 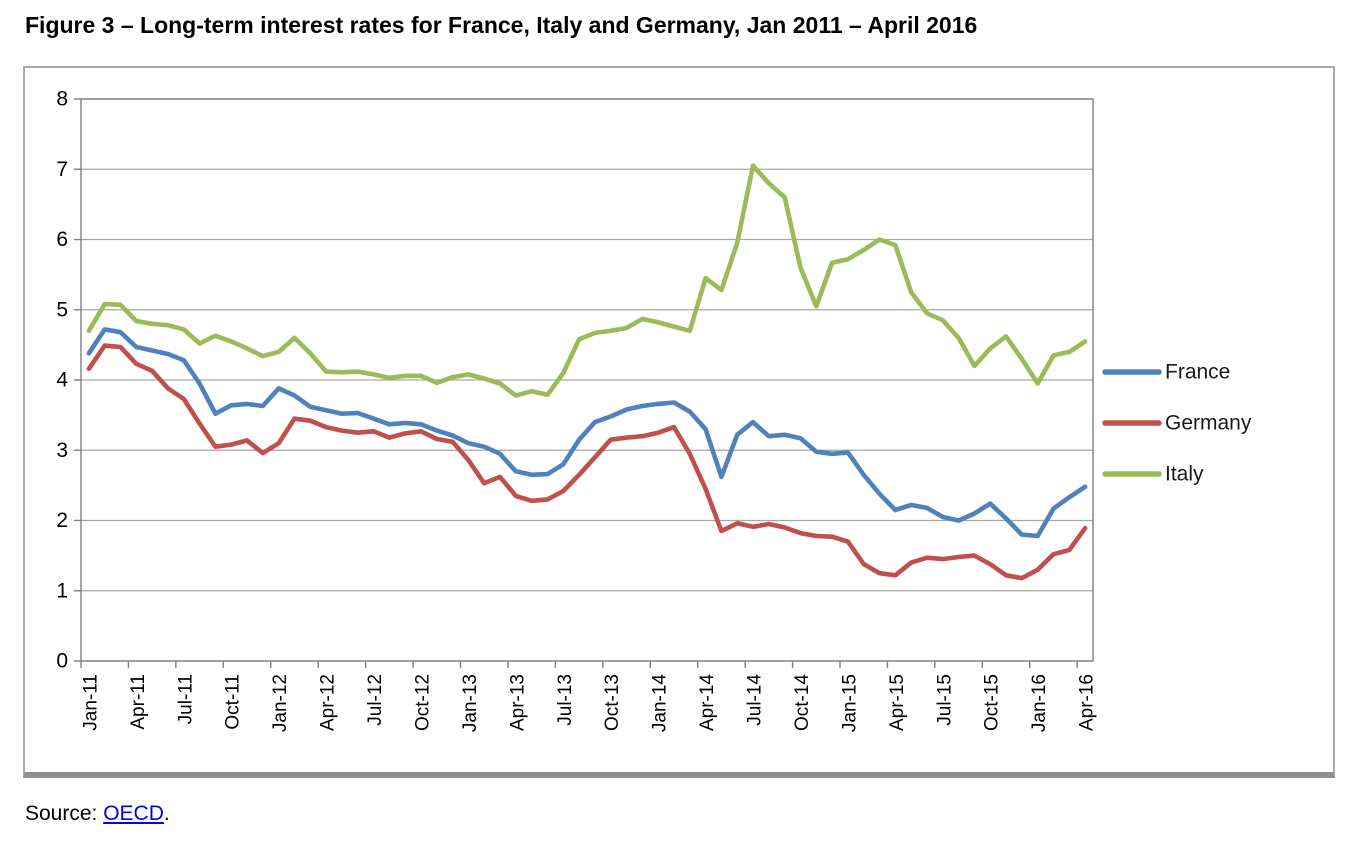 What do you see at coordinates (897, 702) in the screenshot?
I see `x-tick-label: Apr-15` at bounding box center [897, 702].